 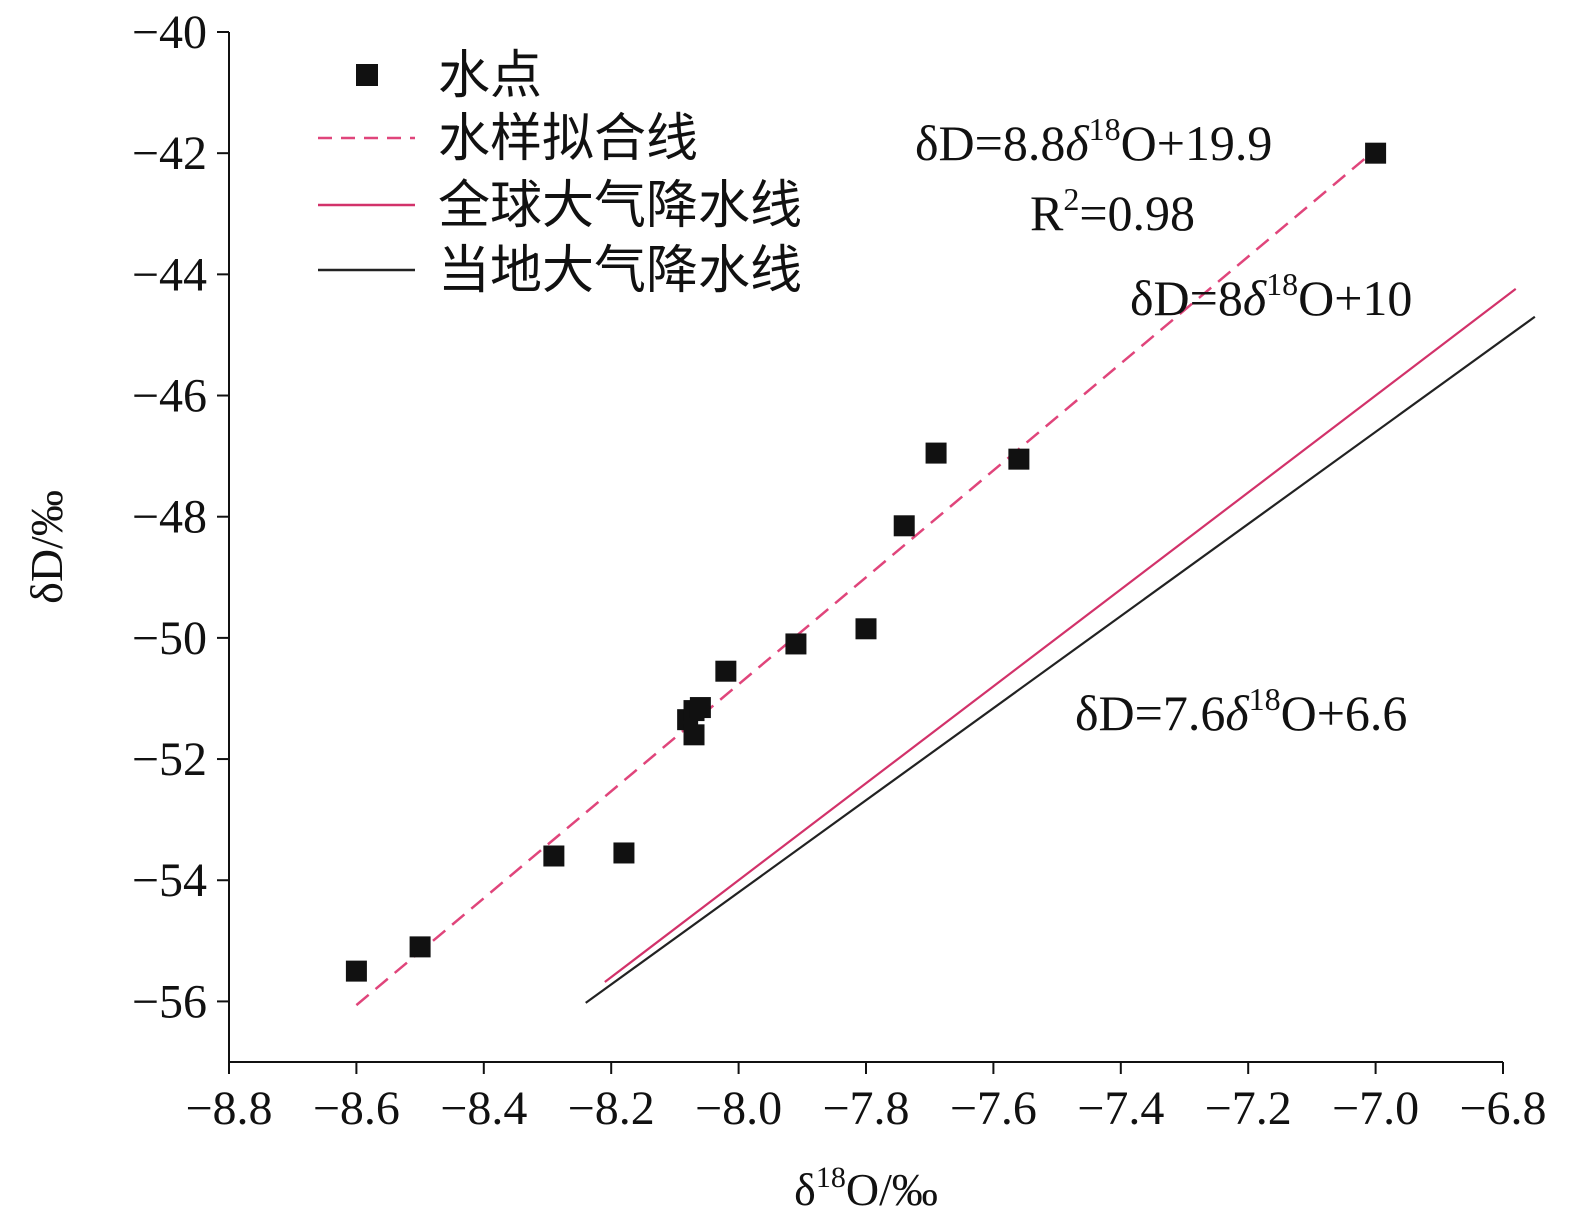 What do you see at coordinates (620, 206) in the screenshot?
I see `legend-label: 全球大气降水线` at bounding box center [620, 206].